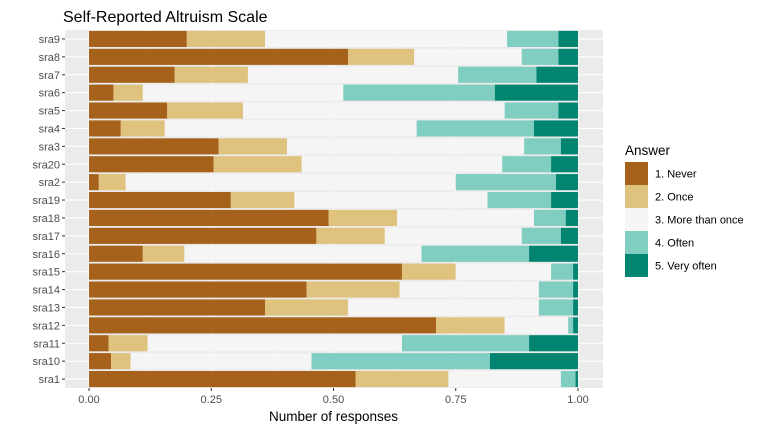 This screenshot has height=432, width=768. I want to click on x-tick-label: 0.25, so click(211, 400).